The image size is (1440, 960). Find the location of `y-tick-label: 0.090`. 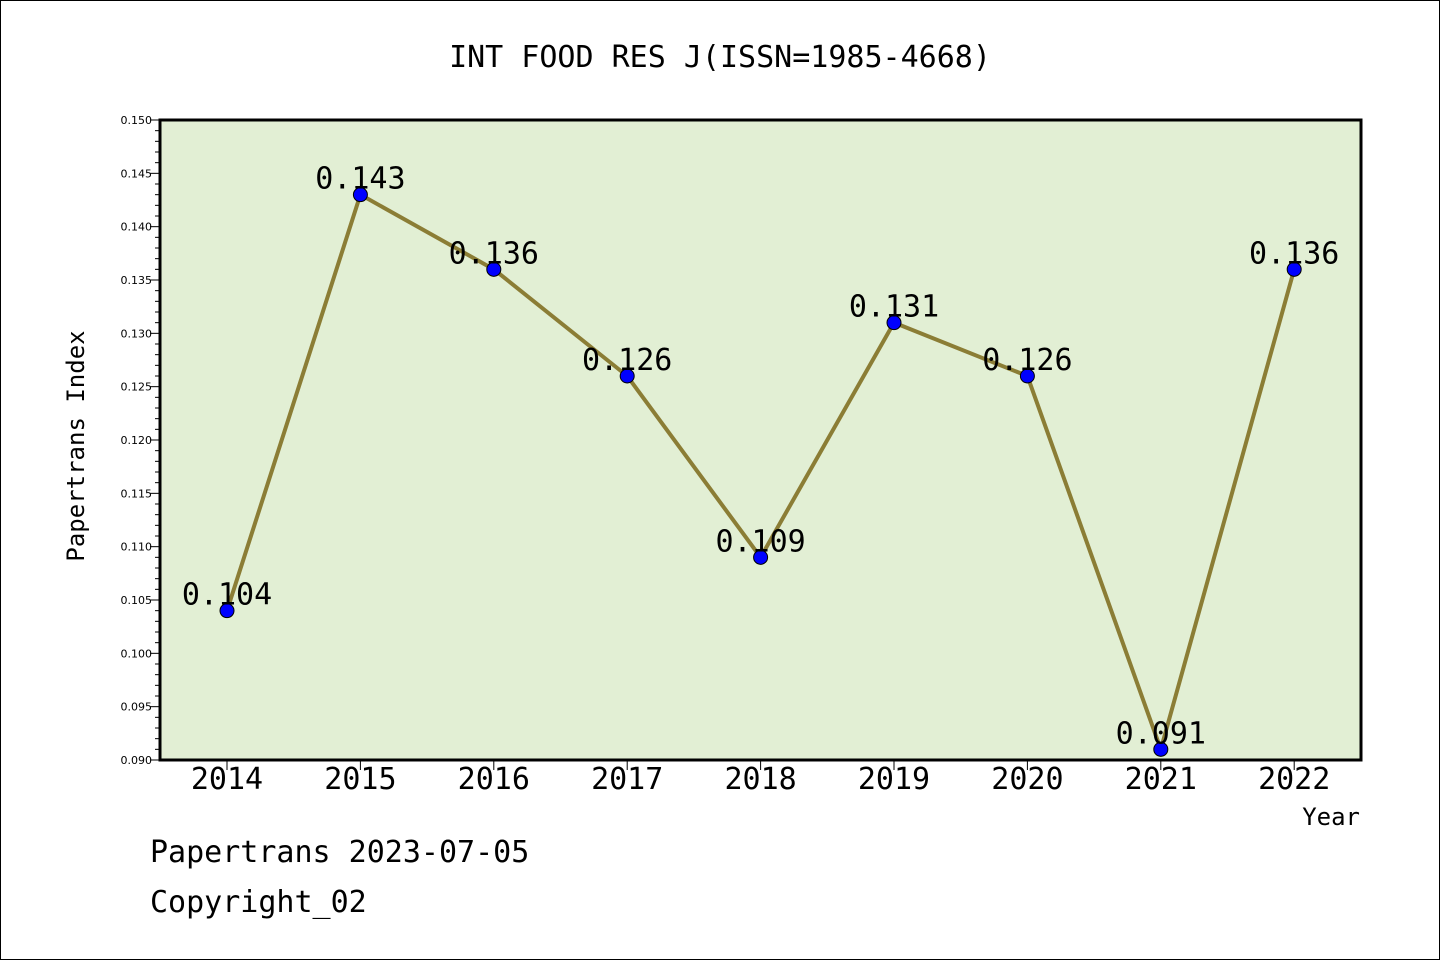

y-tick-label: 0.090 is located at coordinates (137, 760).